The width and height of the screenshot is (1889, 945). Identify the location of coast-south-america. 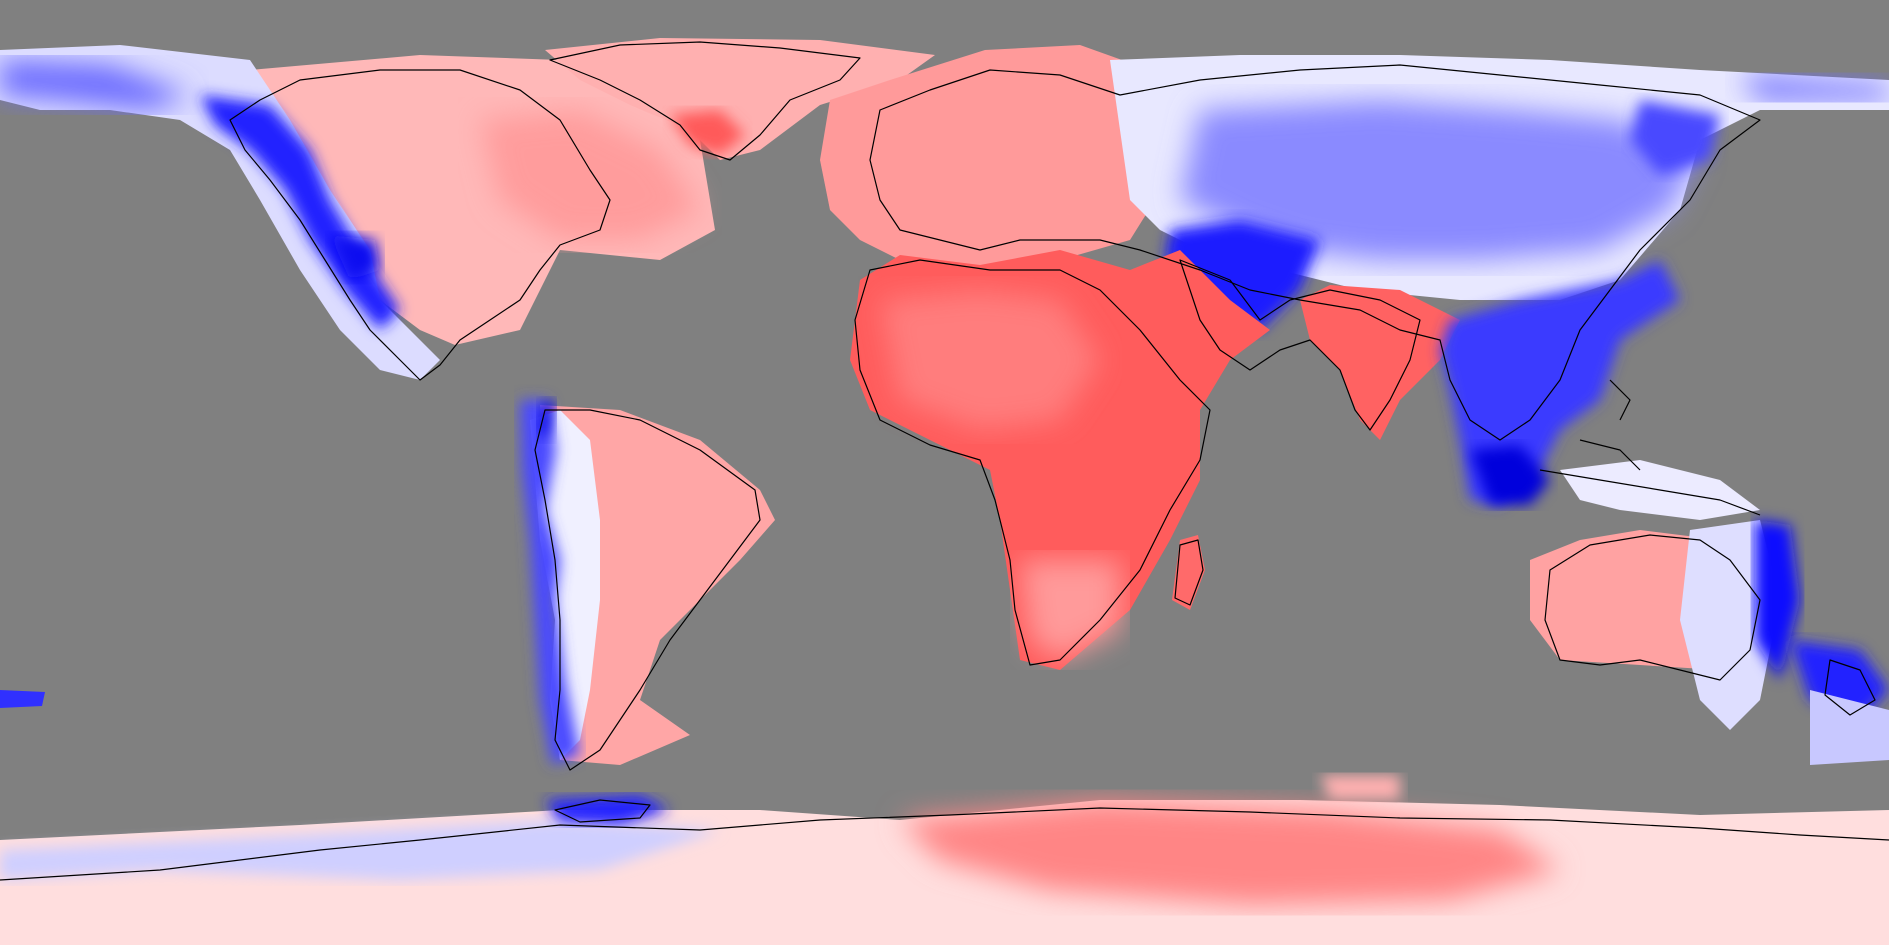
(647, 590).